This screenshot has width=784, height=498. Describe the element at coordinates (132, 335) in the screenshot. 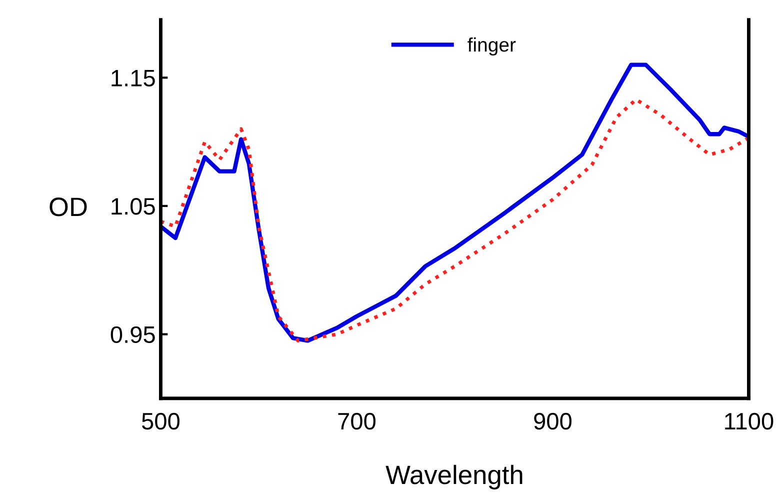

I see `y-tick-label: 0.95` at that location.